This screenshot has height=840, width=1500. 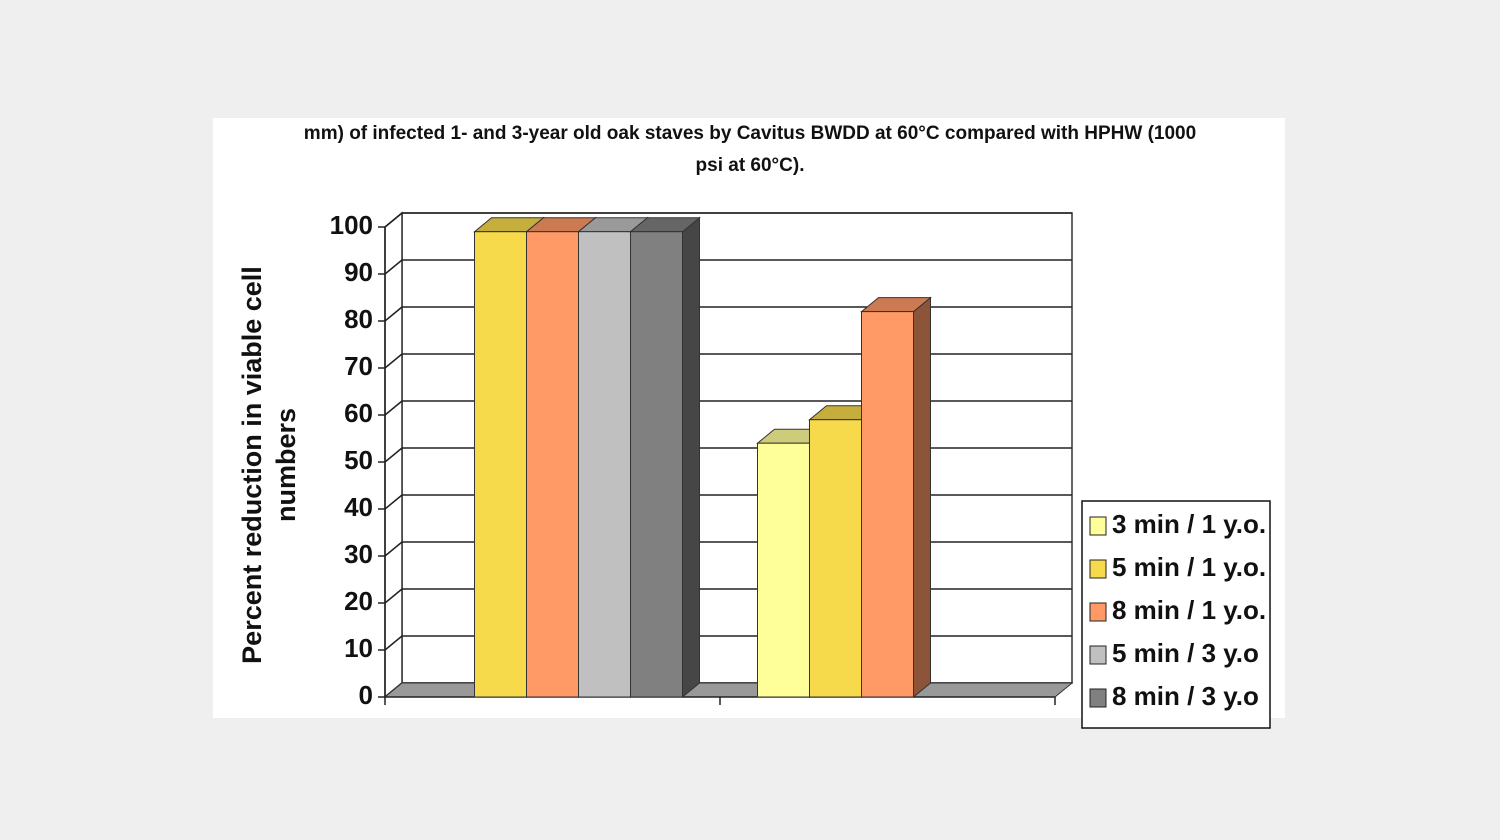 I want to click on legend-label: 8 min / 3 y.o, so click(x=1185, y=696).